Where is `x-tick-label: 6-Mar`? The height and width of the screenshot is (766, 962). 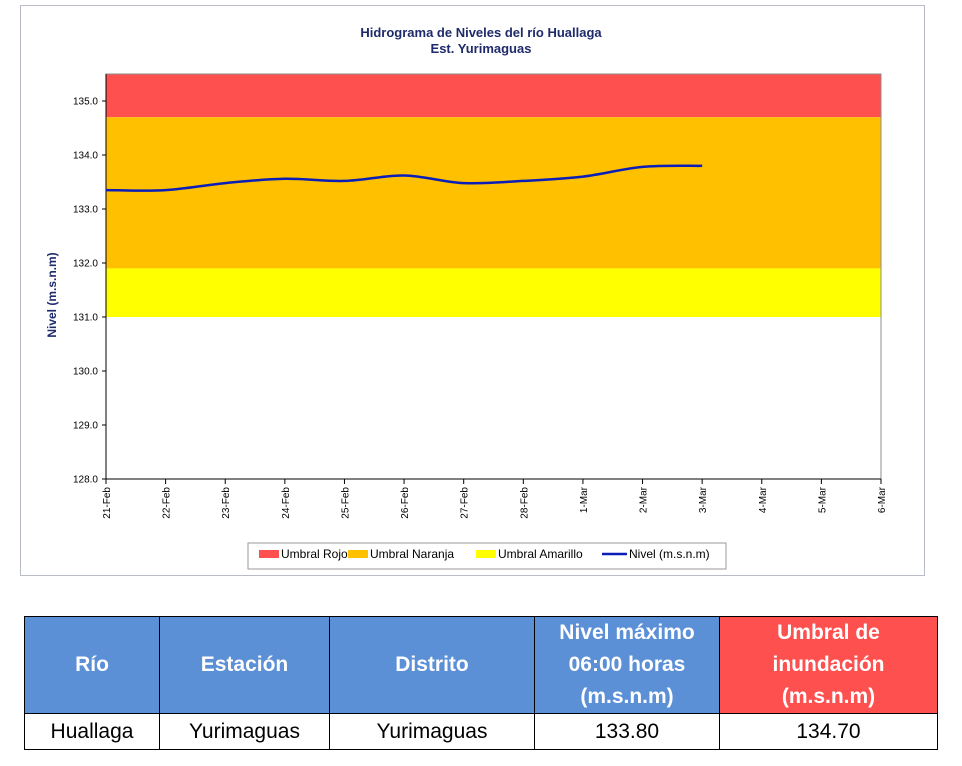 x-tick-label: 6-Mar is located at coordinates (882, 499).